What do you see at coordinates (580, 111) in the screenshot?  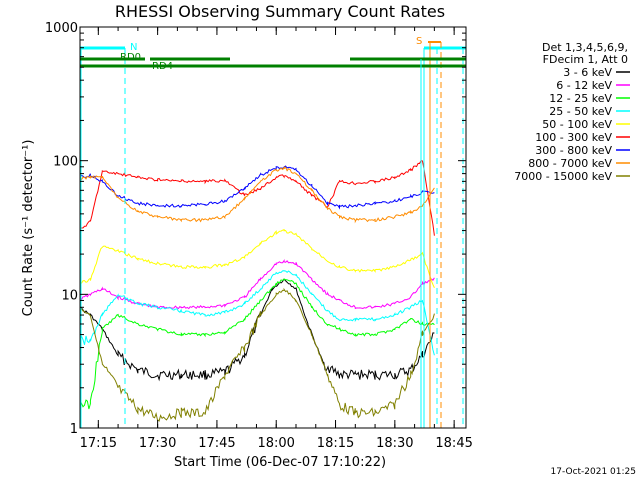 I see `legend-label: 25 - 50 keV` at bounding box center [580, 111].